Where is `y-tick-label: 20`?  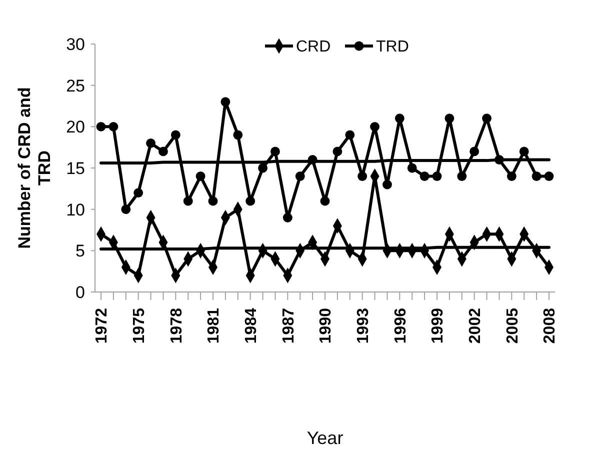 y-tick-label: 20 is located at coordinates (75, 127).